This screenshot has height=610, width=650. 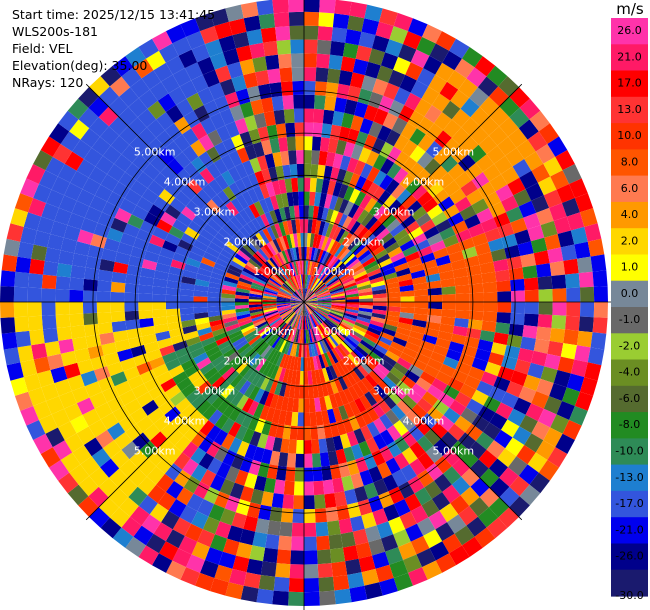 I want to click on colorbar-tick-label: -17.0, so click(x=629, y=503).